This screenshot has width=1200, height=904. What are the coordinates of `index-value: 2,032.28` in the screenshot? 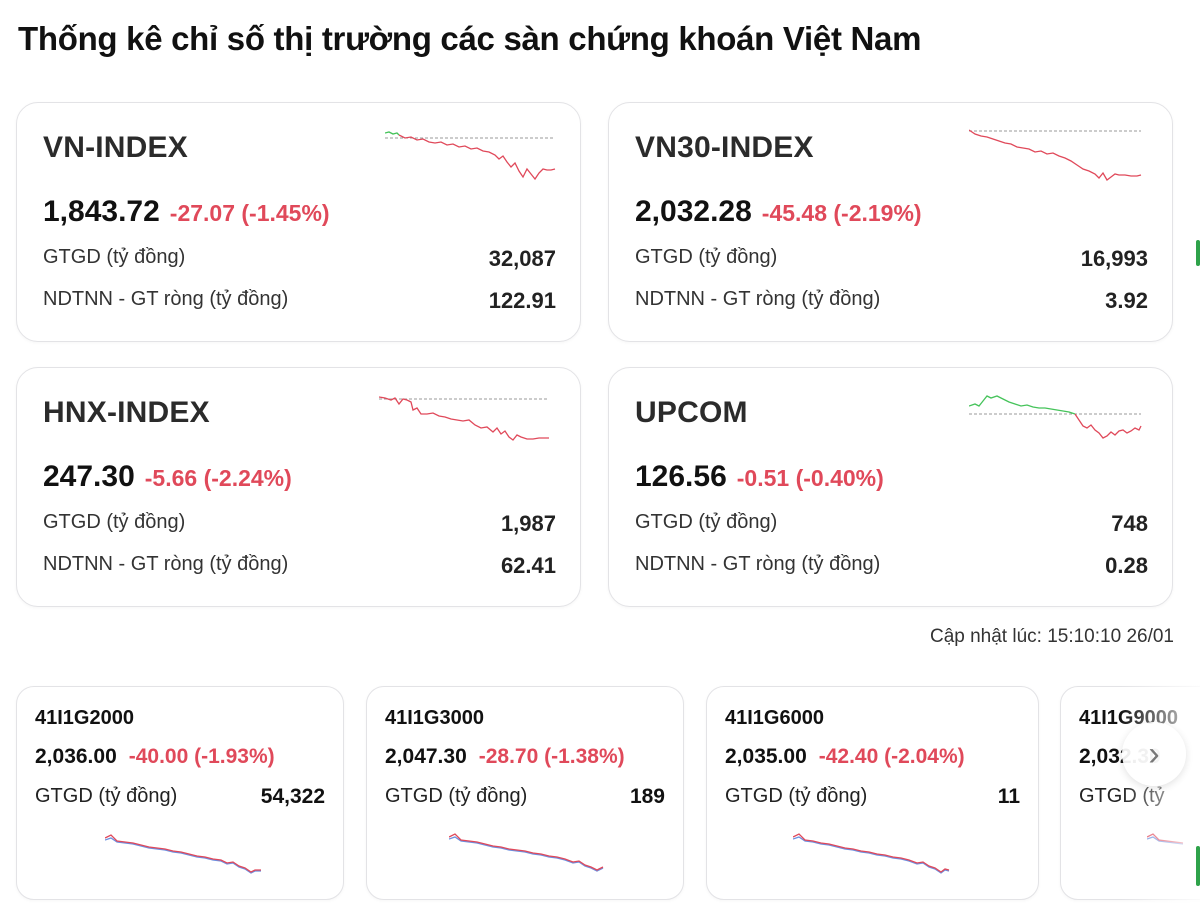 It's located at (693, 211).